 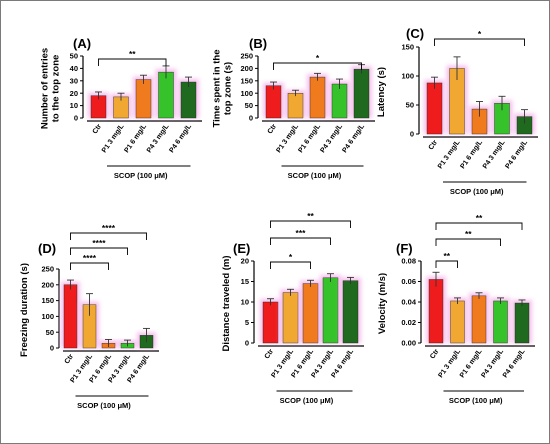 I want to click on y-axis-label-line: top zone (s), so click(x=228, y=88).